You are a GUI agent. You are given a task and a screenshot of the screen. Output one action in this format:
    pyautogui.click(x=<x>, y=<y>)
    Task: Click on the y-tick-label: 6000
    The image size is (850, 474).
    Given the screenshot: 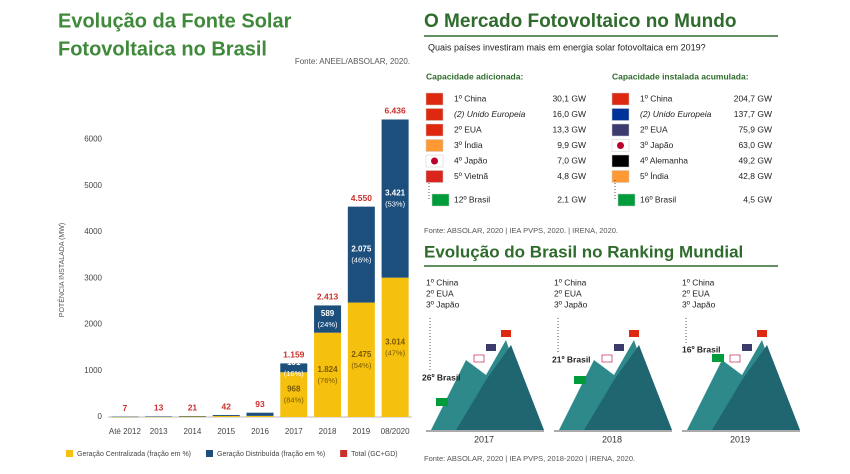 What is the action you would take?
    pyautogui.click(x=93, y=139)
    